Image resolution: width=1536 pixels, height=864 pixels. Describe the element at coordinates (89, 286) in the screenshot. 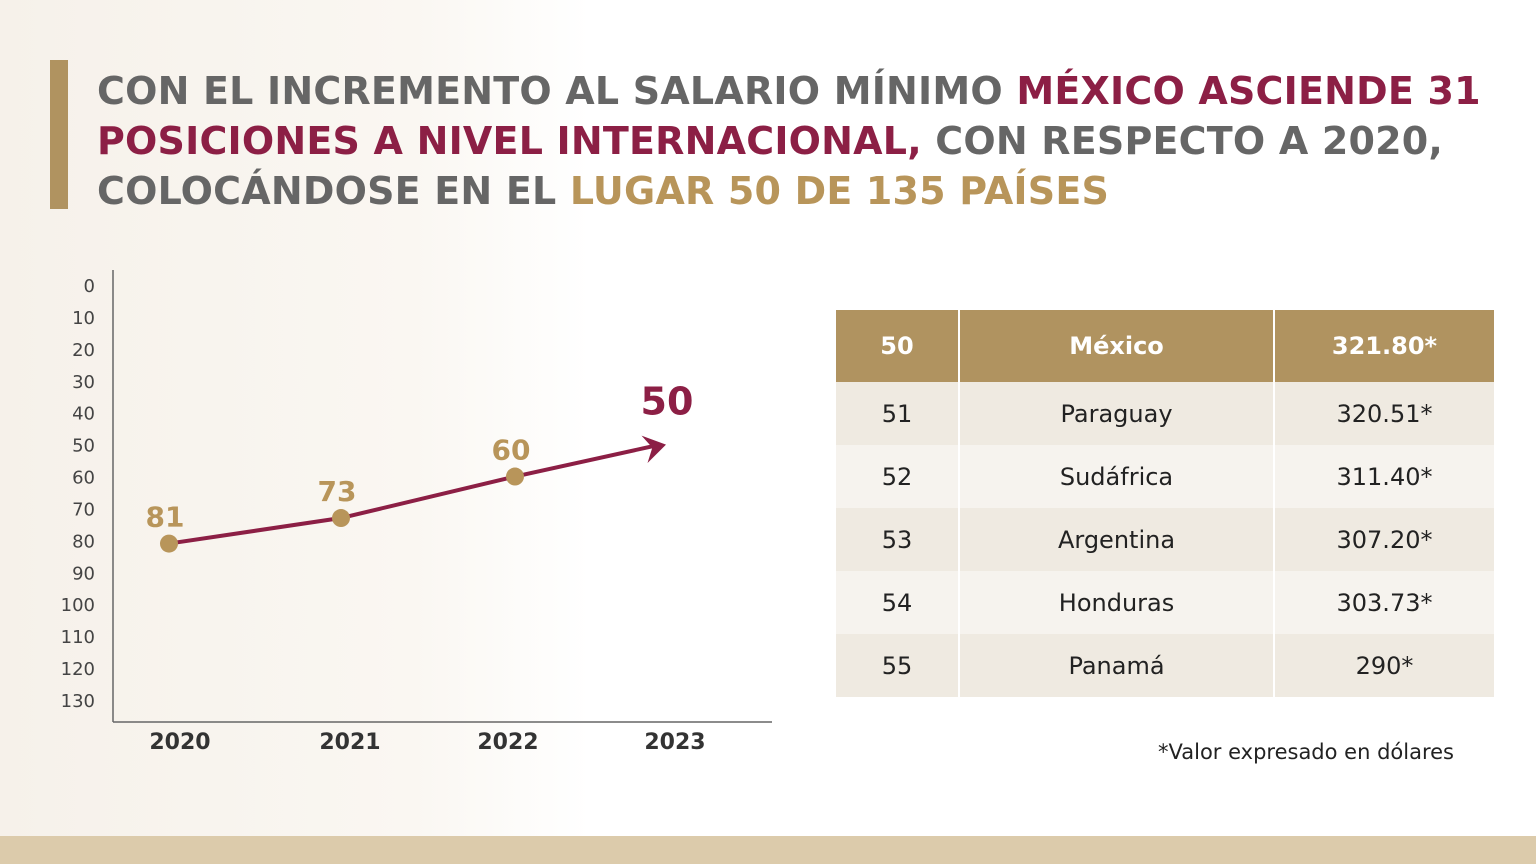

I see `y-tick-label: 0` at that location.